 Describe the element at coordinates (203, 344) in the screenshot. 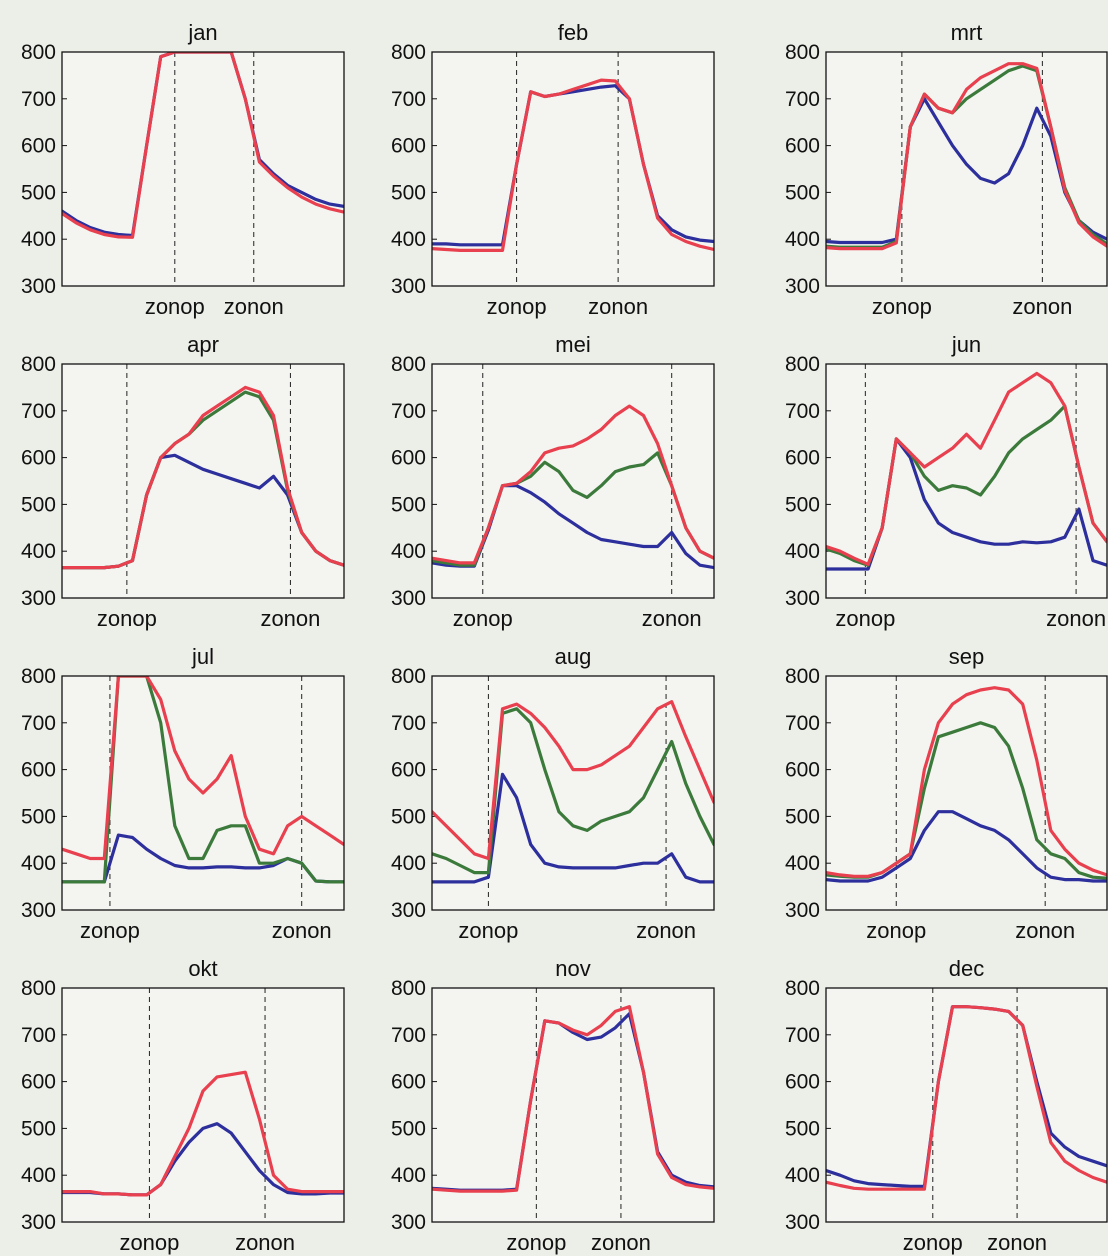

I see `panel-title: apr` at that location.